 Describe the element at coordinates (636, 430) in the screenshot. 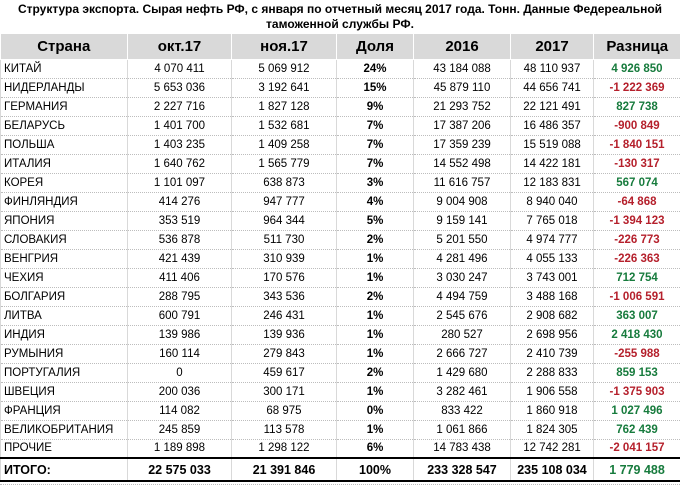

I see `diff-cell: 762 439` at that location.